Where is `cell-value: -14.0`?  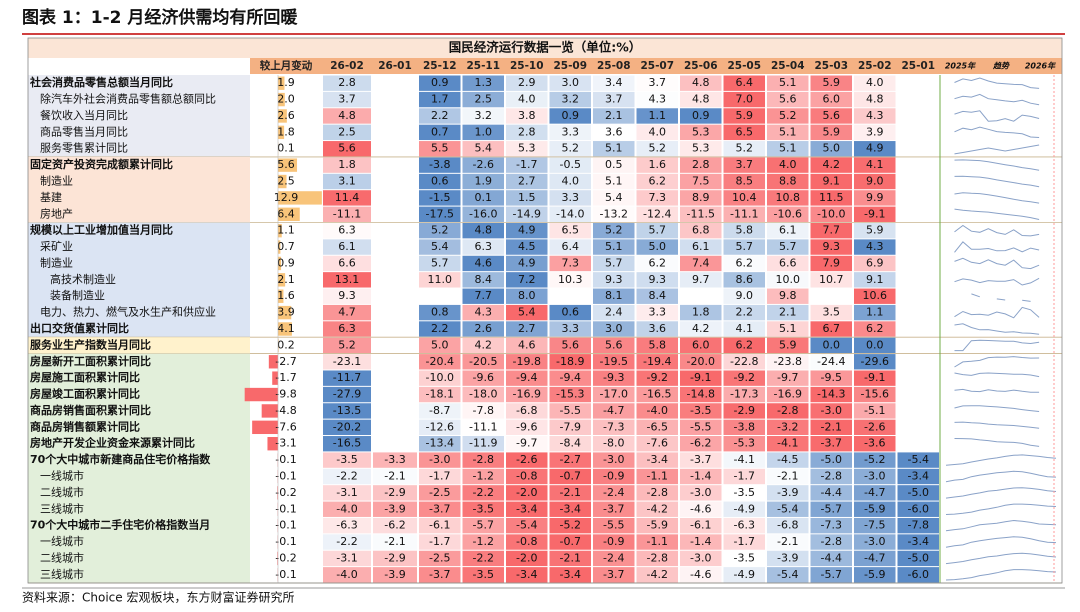 cell-value: -14.0 is located at coordinates (570, 213).